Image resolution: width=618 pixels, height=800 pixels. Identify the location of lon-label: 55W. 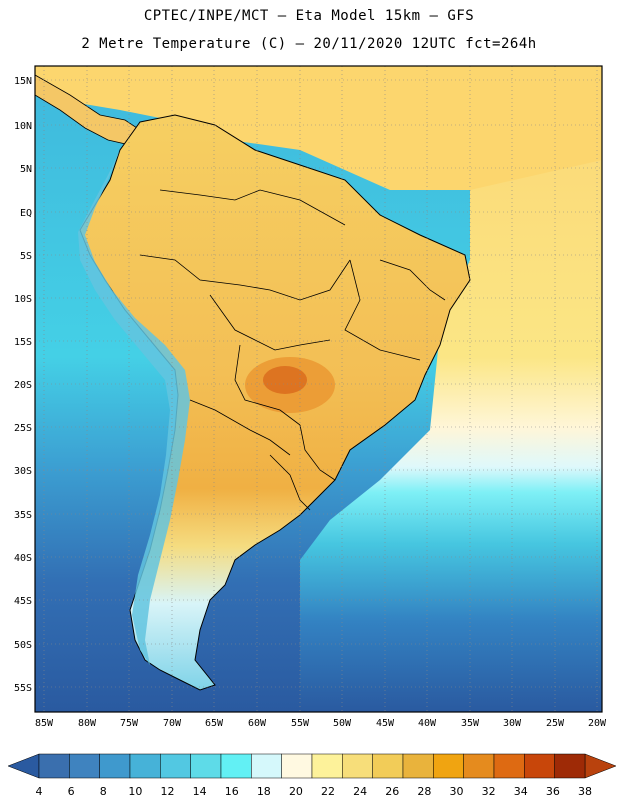
(300, 723).